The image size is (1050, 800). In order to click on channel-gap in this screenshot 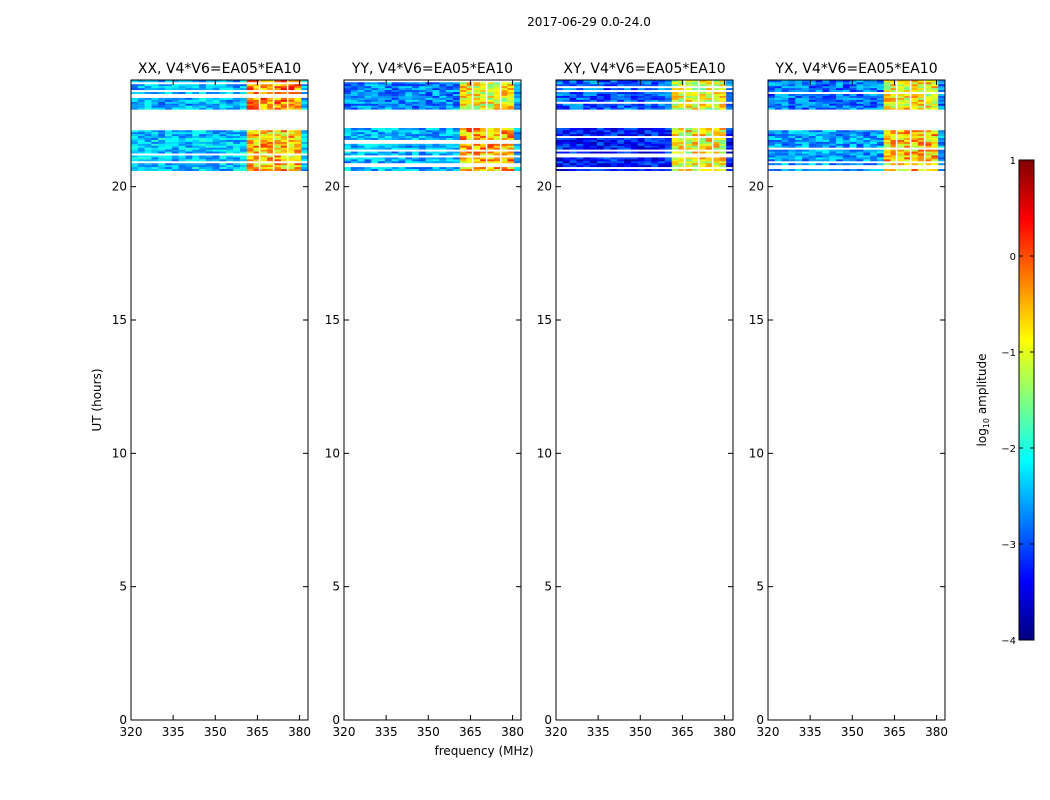, I will do `click(896, 149)`.